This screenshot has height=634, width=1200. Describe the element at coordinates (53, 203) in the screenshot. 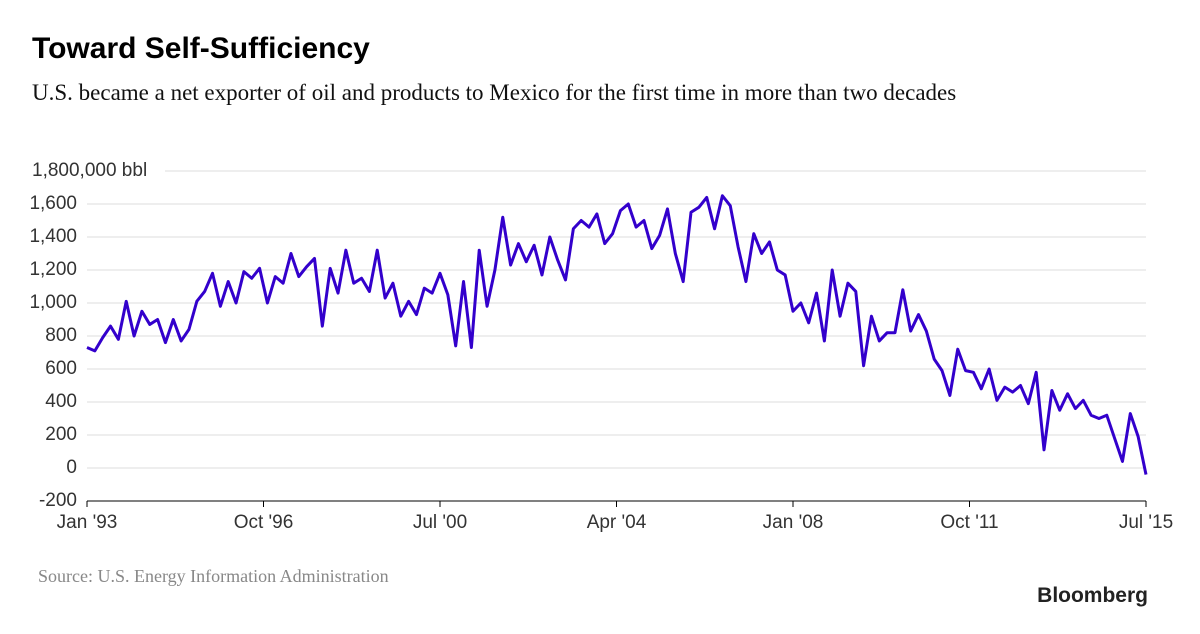

I see `y-tick-label: 1,600` at that location.